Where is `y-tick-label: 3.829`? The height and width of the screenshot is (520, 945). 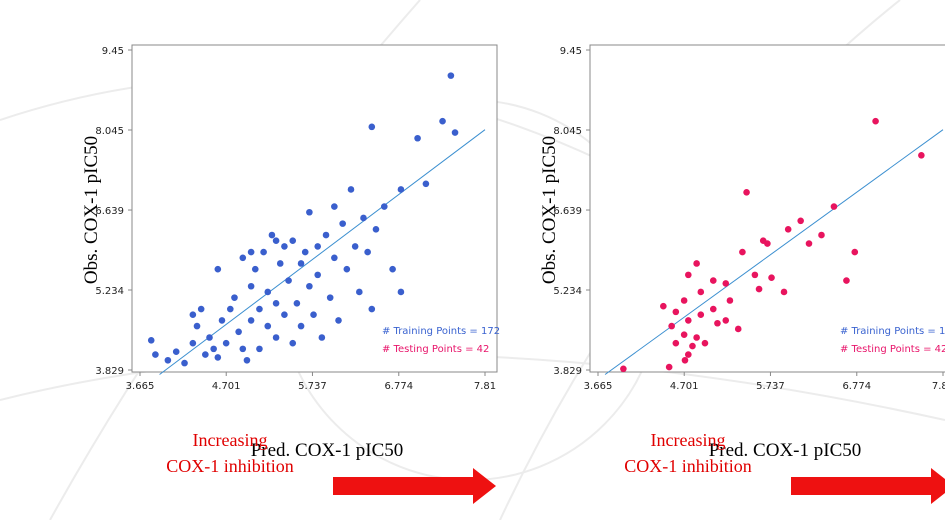 y-tick-label: 3.829 is located at coordinates (567, 371).